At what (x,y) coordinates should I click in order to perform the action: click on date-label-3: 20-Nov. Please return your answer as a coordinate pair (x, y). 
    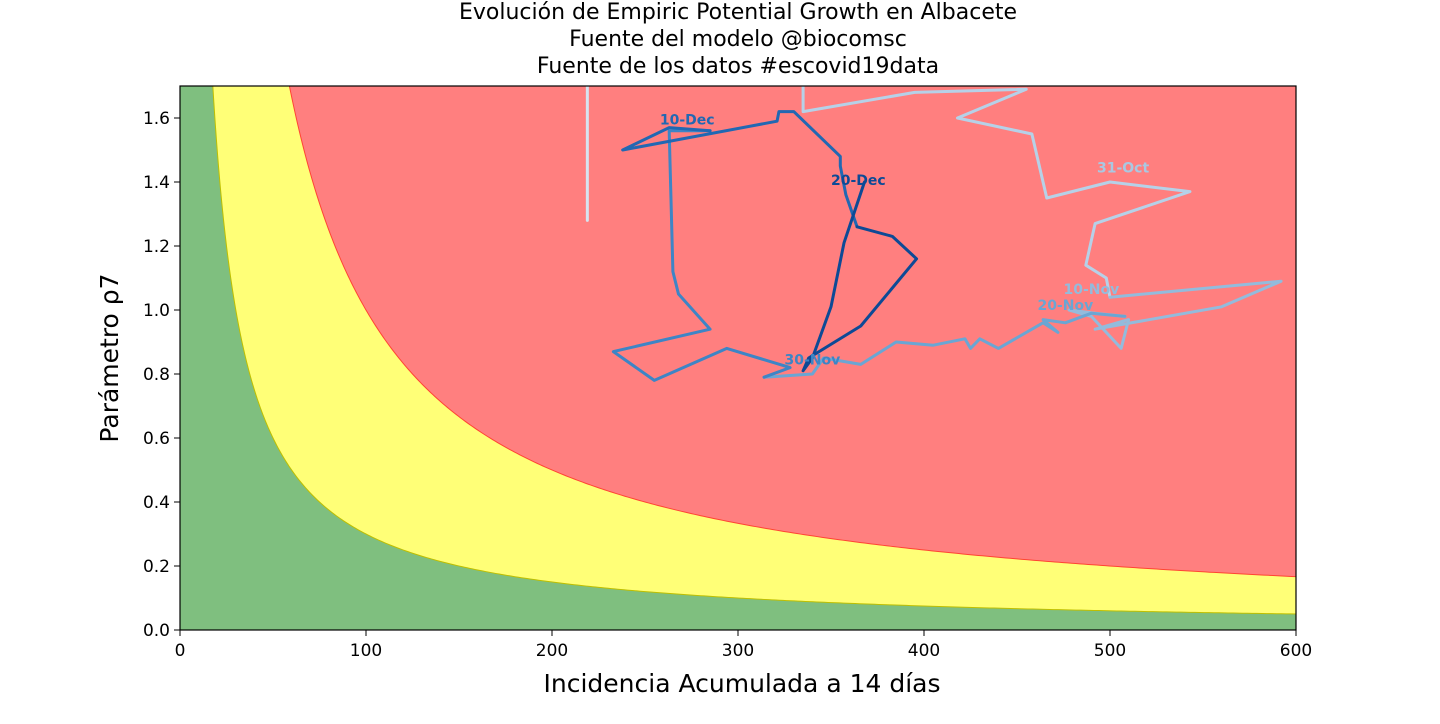
    Looking at the image, I should click on (1065, 306).